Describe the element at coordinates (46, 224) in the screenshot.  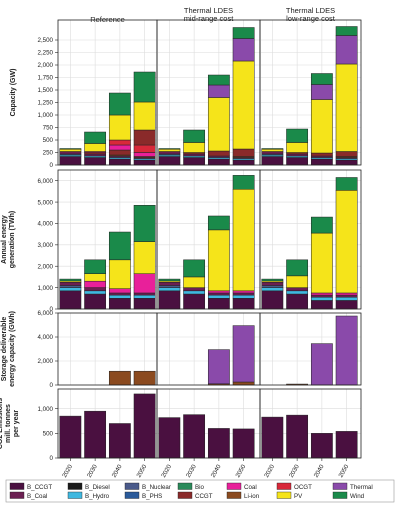
I see `y-tick-label: 4,000` at that location.